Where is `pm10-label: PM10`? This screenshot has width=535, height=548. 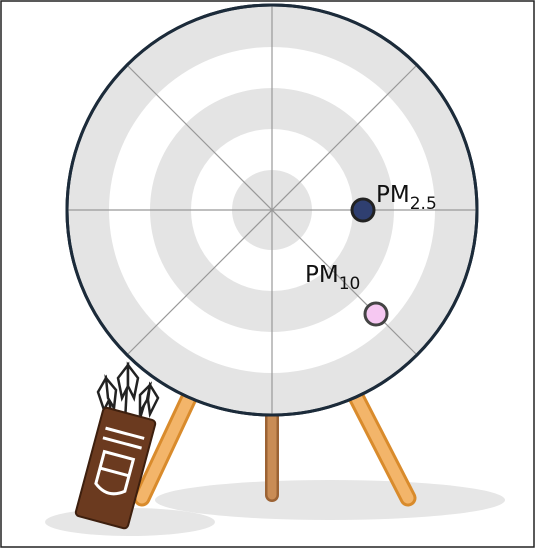 pm10-label: PM10 is located at coordinates (332, 278).